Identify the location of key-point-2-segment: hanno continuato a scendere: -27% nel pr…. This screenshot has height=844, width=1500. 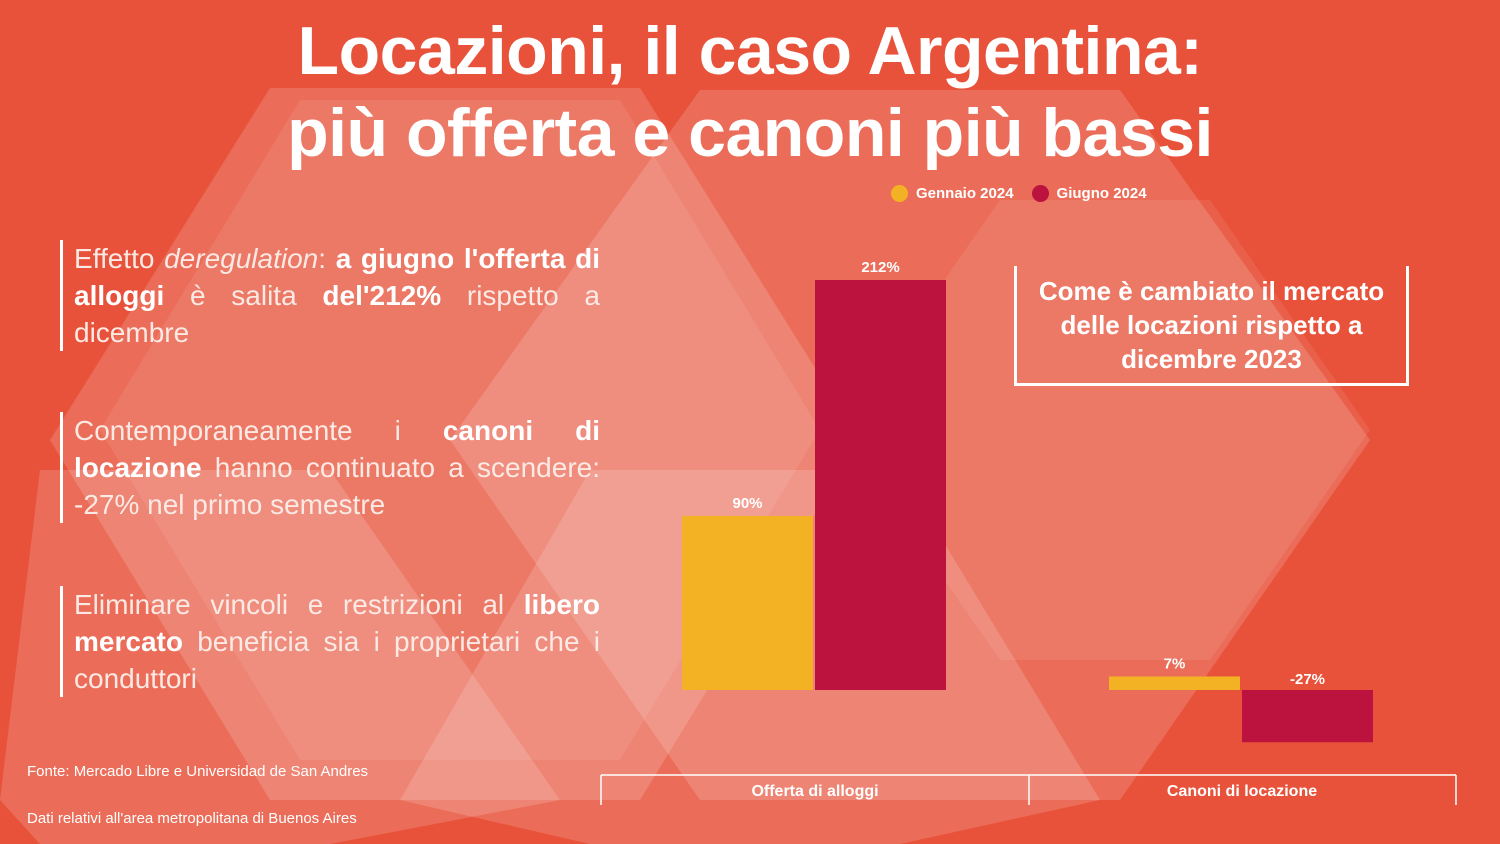
(337, 486).